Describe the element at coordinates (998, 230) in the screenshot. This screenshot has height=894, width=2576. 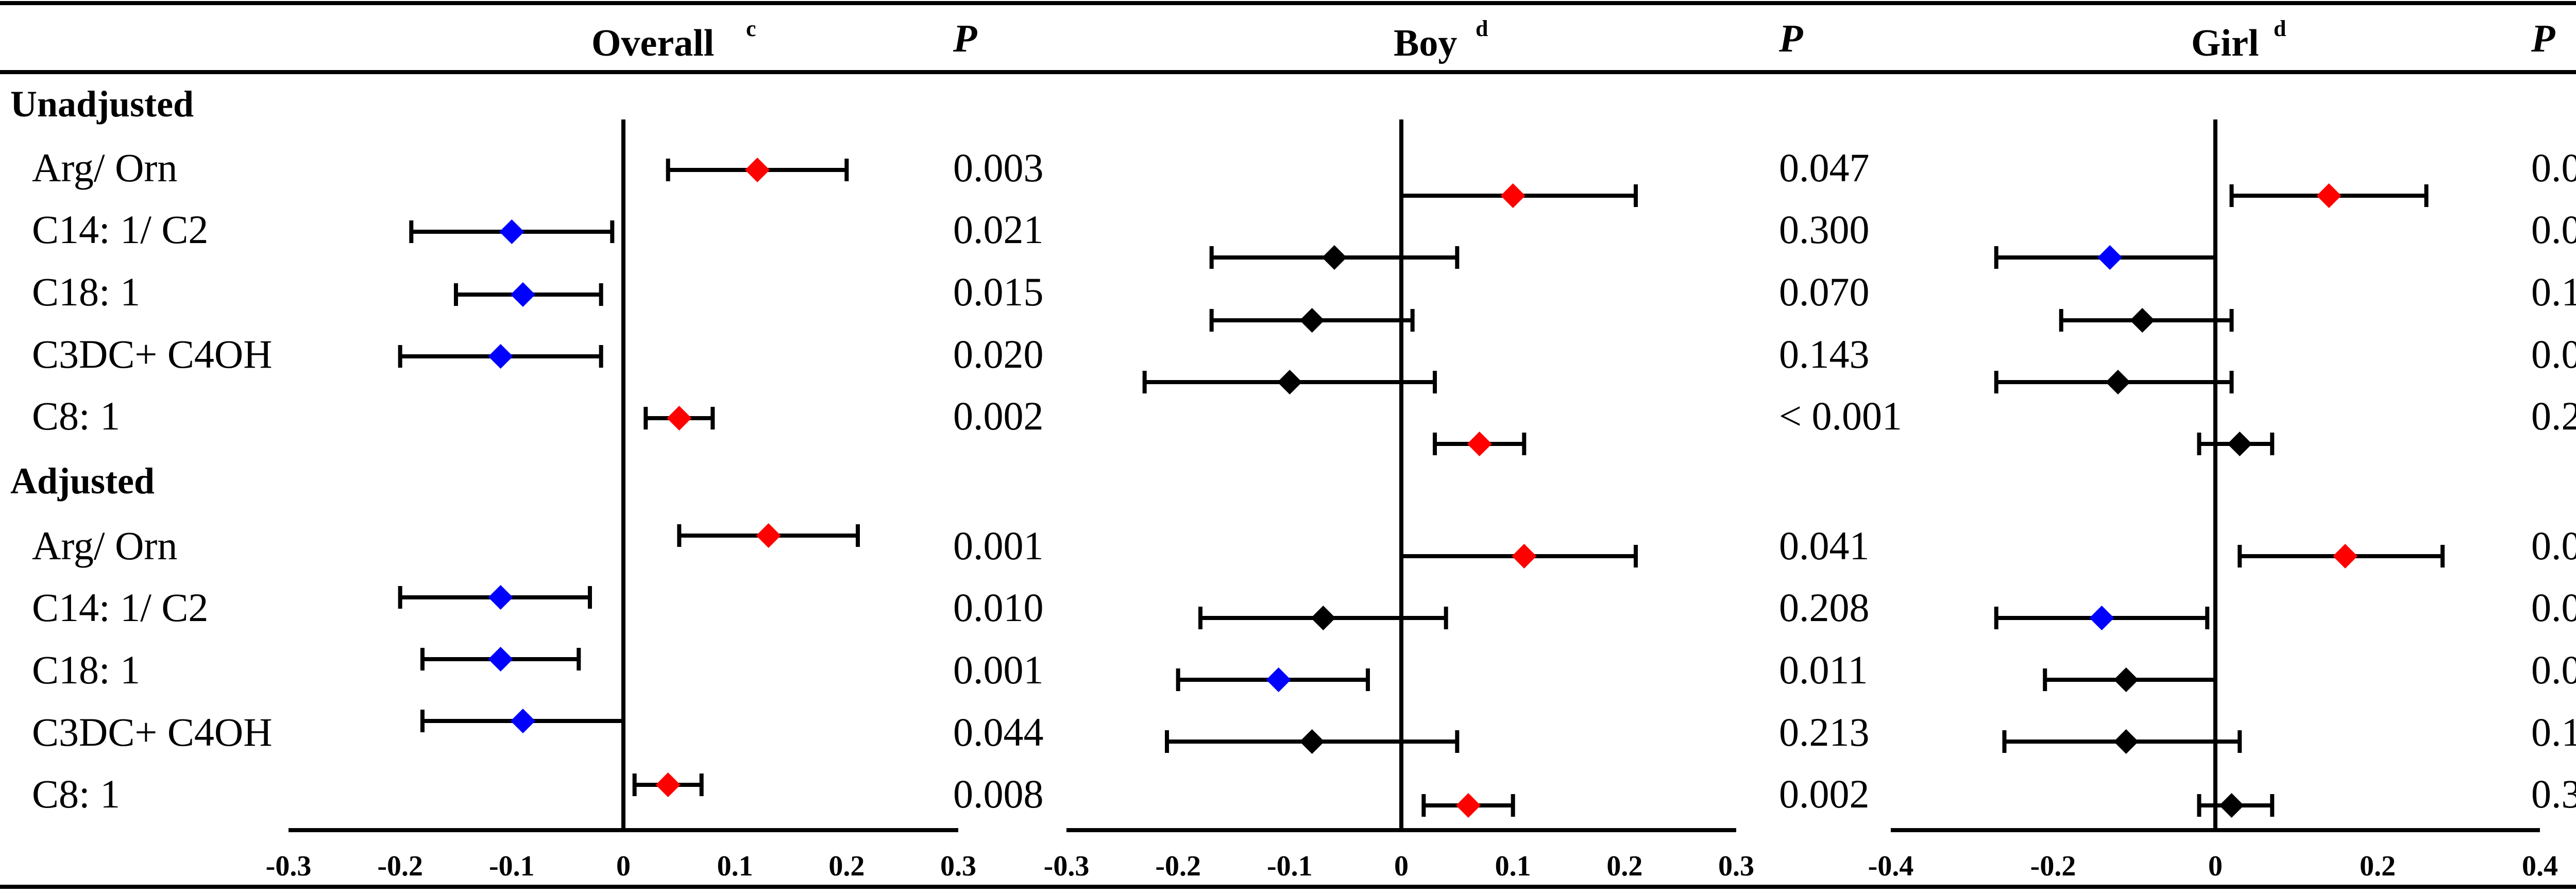
I see `p-value: 0.021` at that location.